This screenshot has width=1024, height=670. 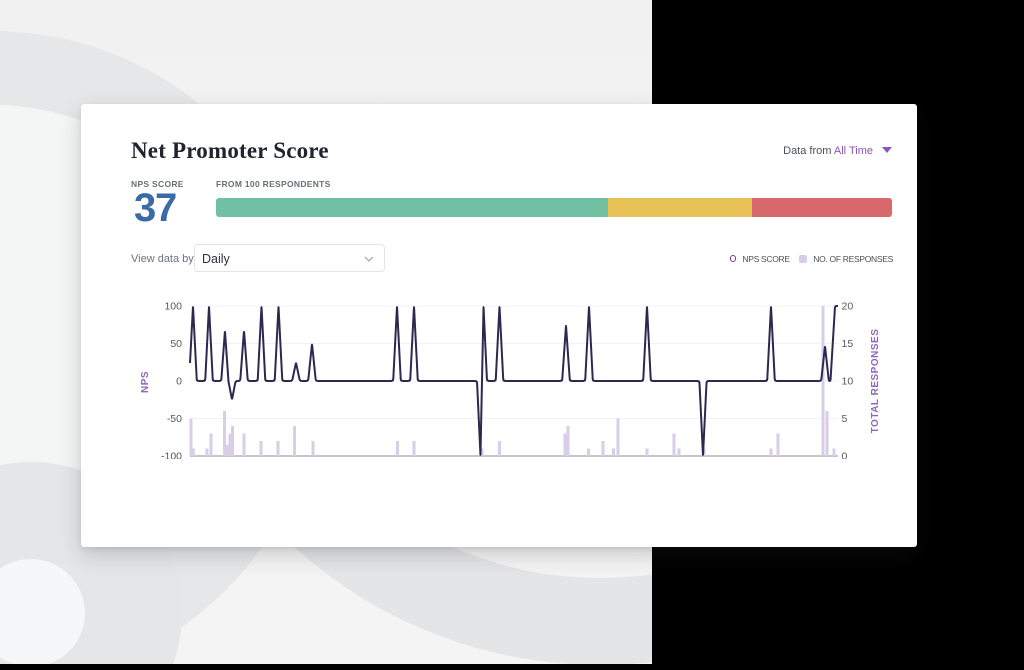 What do you see at coordinates (845, 419) in the screenshot?
I see `svg-text: 5` at bounding box center [845, 419].